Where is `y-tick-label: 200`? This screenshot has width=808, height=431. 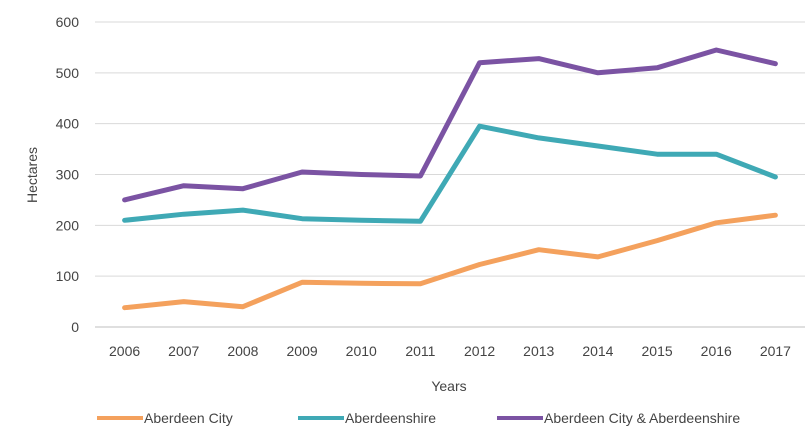
y-tick-label: 200 is located at coordinates (68, 225).